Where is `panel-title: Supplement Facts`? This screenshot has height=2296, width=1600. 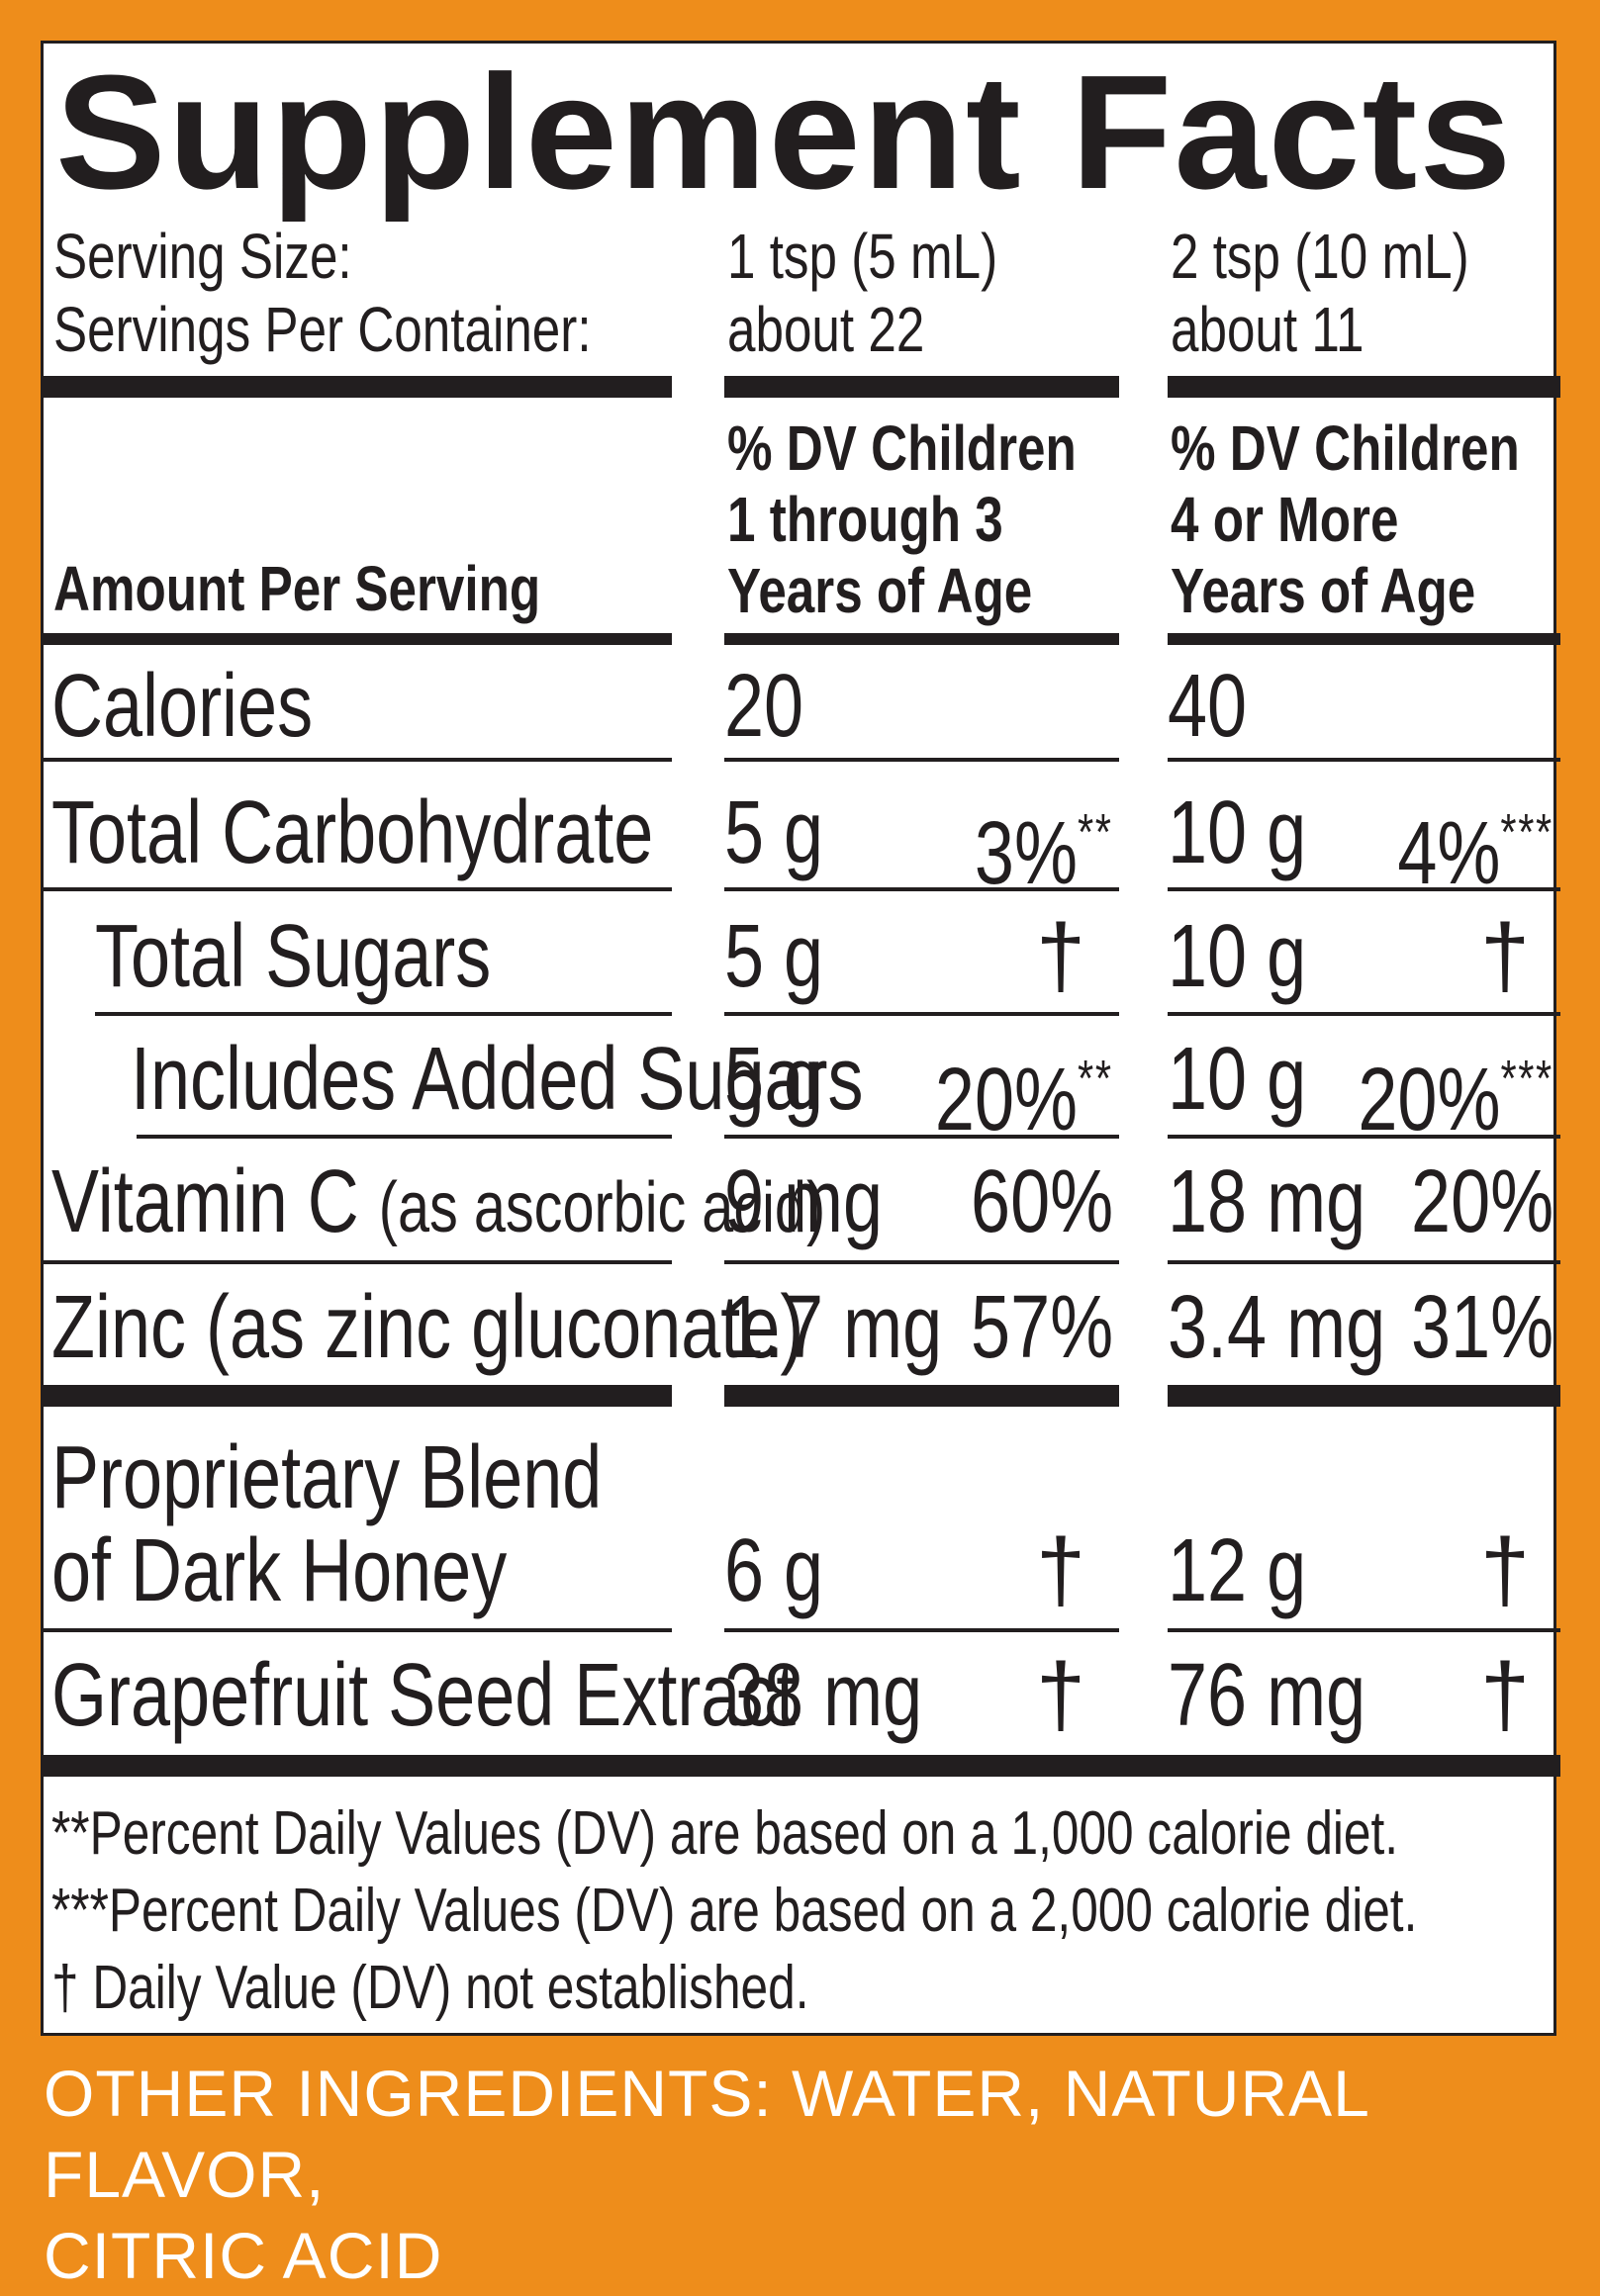
panel-title: Supplement Facts is located at coordinates (785, 132).